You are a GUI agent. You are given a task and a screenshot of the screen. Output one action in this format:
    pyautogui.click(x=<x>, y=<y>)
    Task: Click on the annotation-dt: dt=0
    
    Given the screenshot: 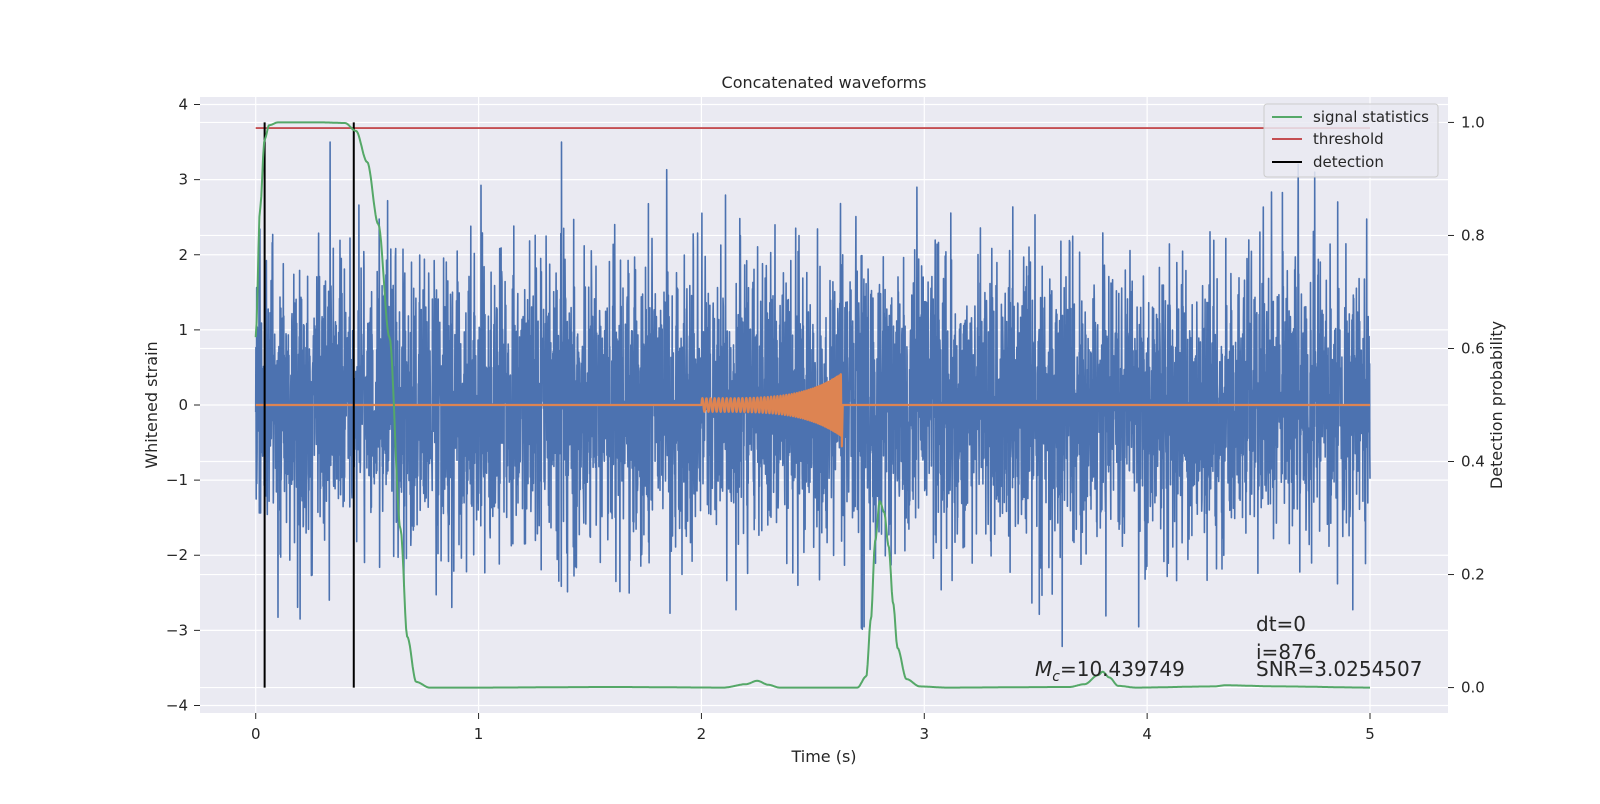 What is the action you would take?
    pyautogui.click(x=1281, y=624)
    